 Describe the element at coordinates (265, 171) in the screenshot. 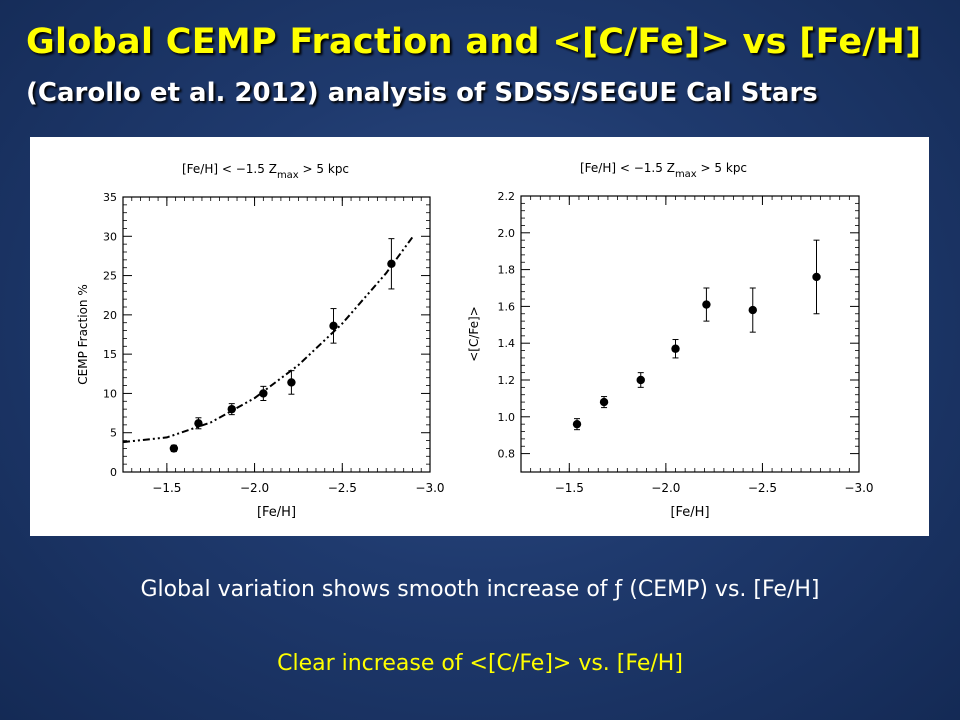

I see `chart1-title: [Fe/H] < −1.5 Zmax > 5 kpc` at that location.